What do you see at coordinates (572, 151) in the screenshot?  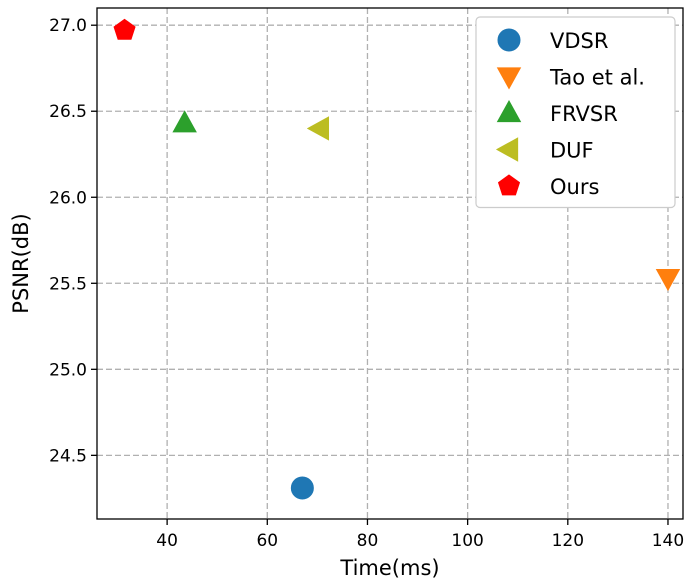 I see `legend-label: DUF` at bounding box center [572, 151].